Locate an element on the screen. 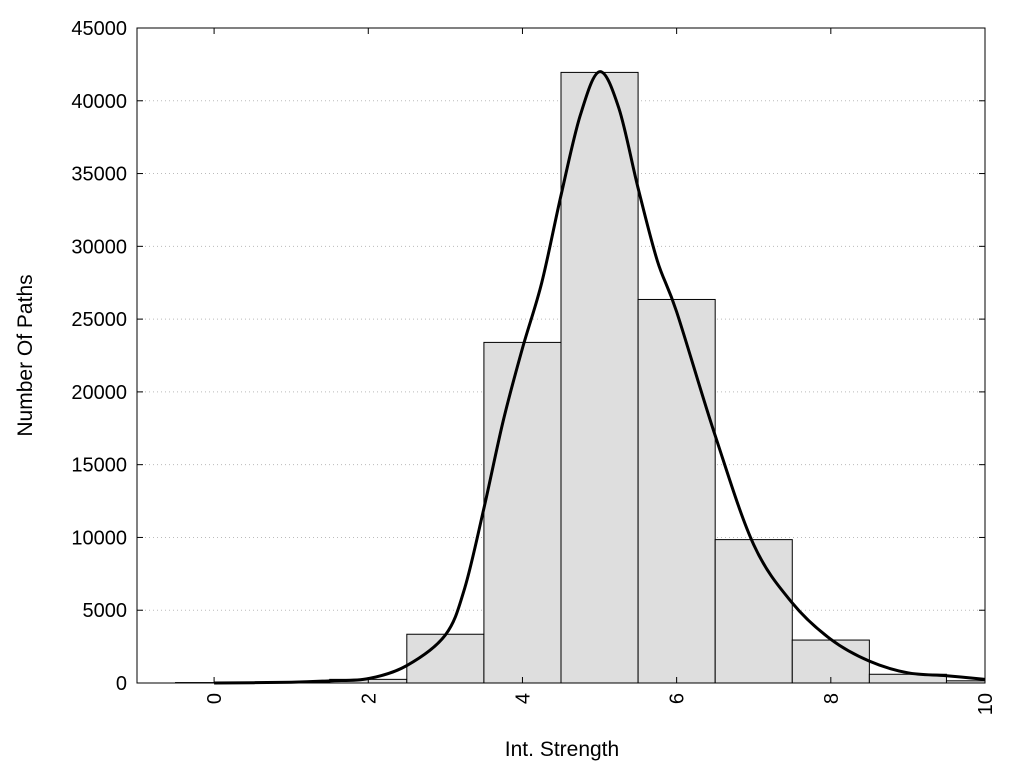 The image size is (1024, 768). y-tick-label: 45000 is located at coordinates (99, 29).